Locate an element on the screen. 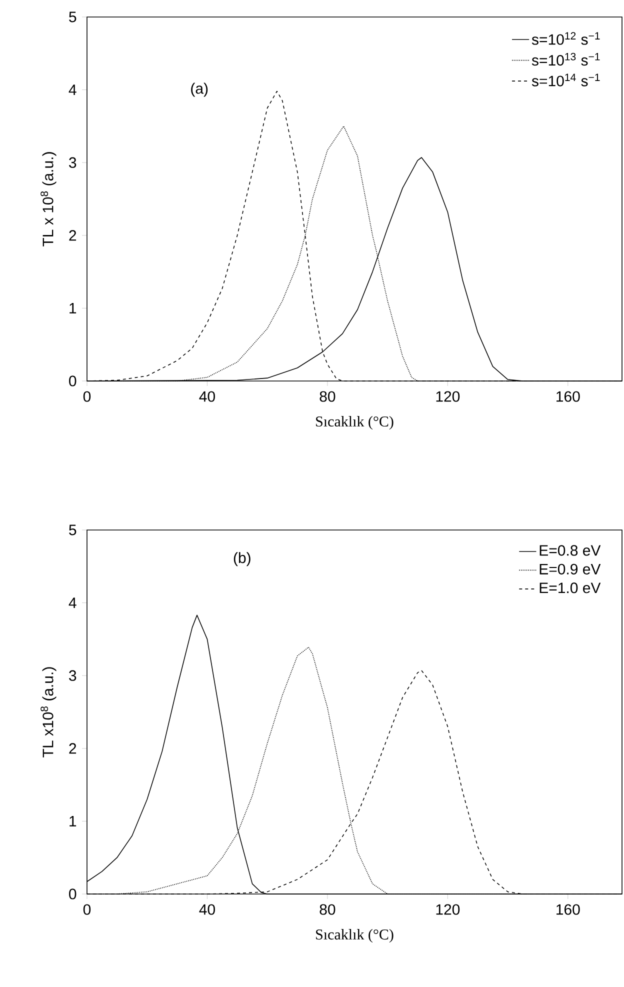 The image size is (624, 987). legend-label: E=0.9 eV is located at coordinates (570, 569).